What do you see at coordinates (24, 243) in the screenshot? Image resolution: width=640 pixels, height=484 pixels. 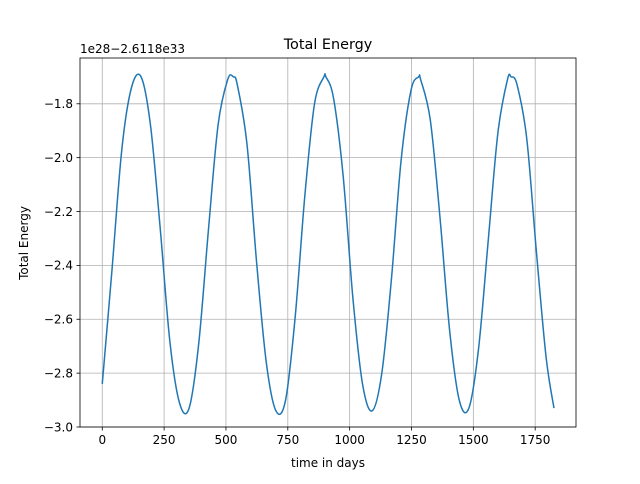 I see `y-axis-label: Total Energy` at bounding box center [24, 243].